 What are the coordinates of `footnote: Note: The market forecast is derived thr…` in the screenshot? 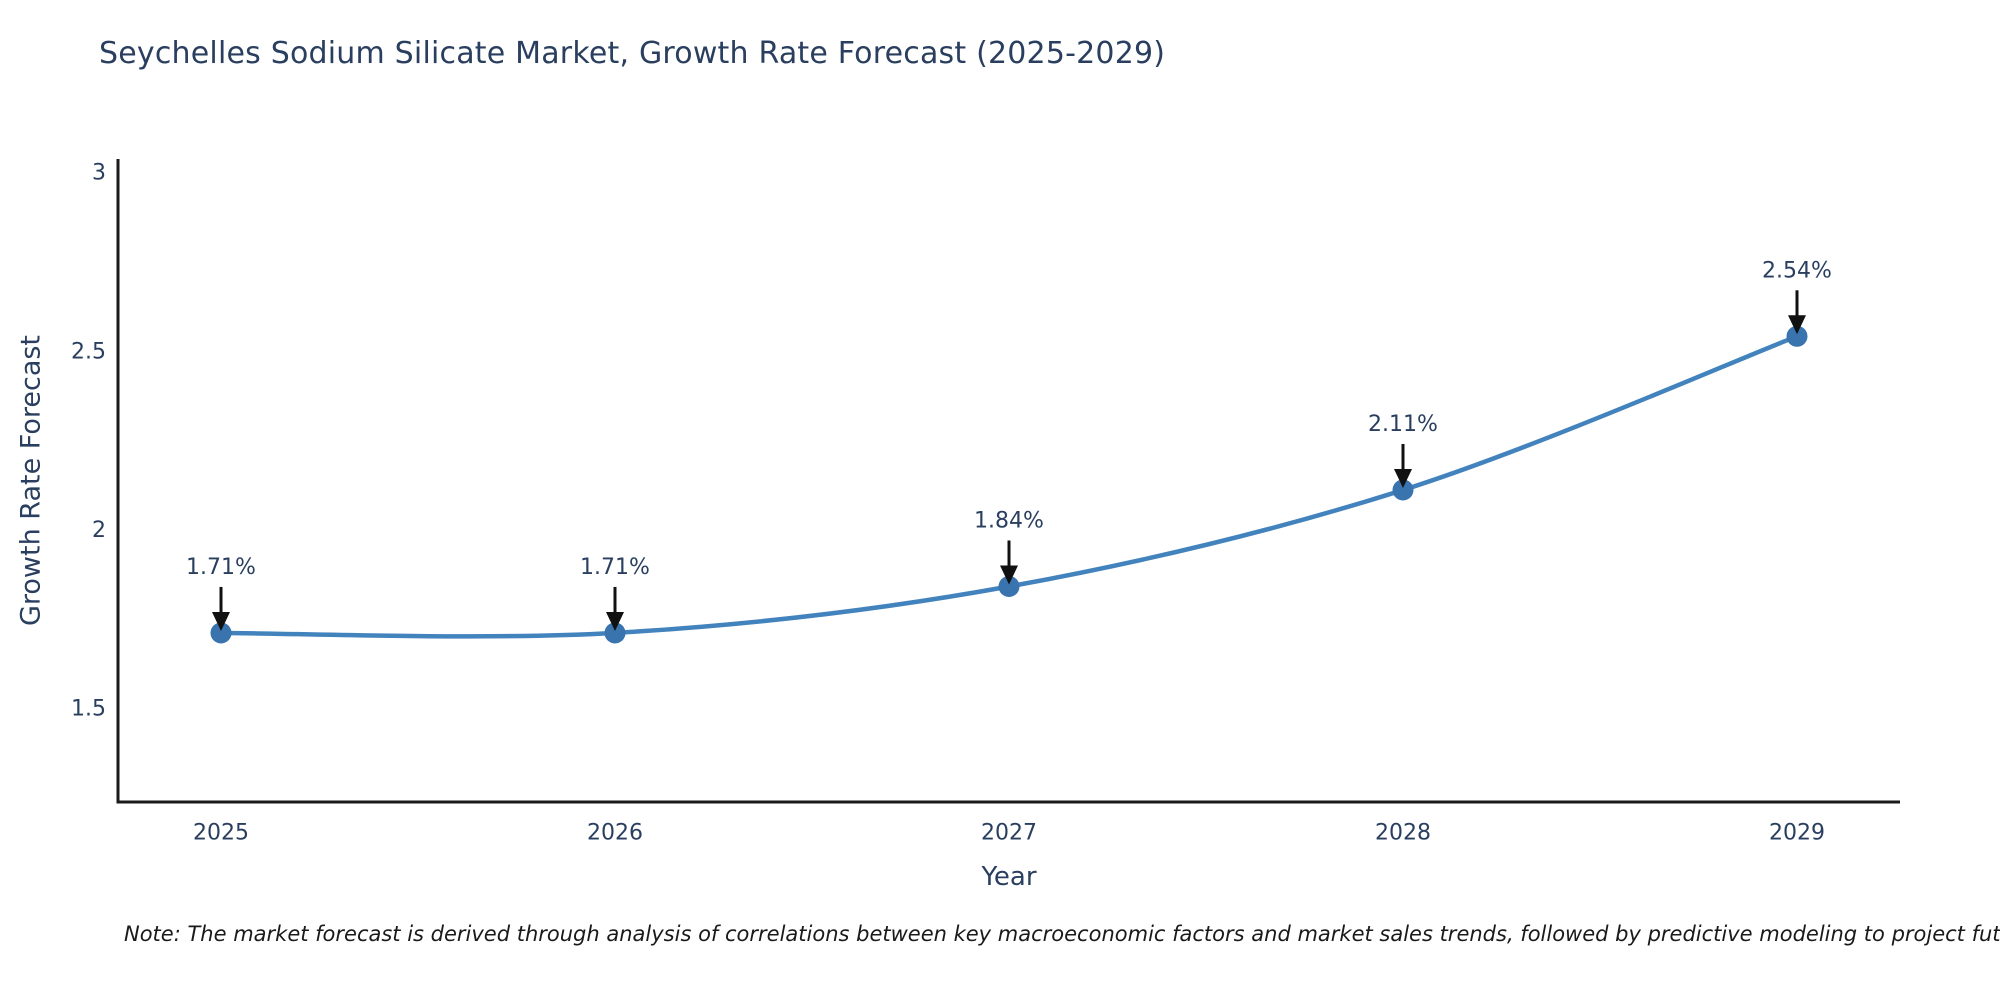 It's located at (1062, 934).